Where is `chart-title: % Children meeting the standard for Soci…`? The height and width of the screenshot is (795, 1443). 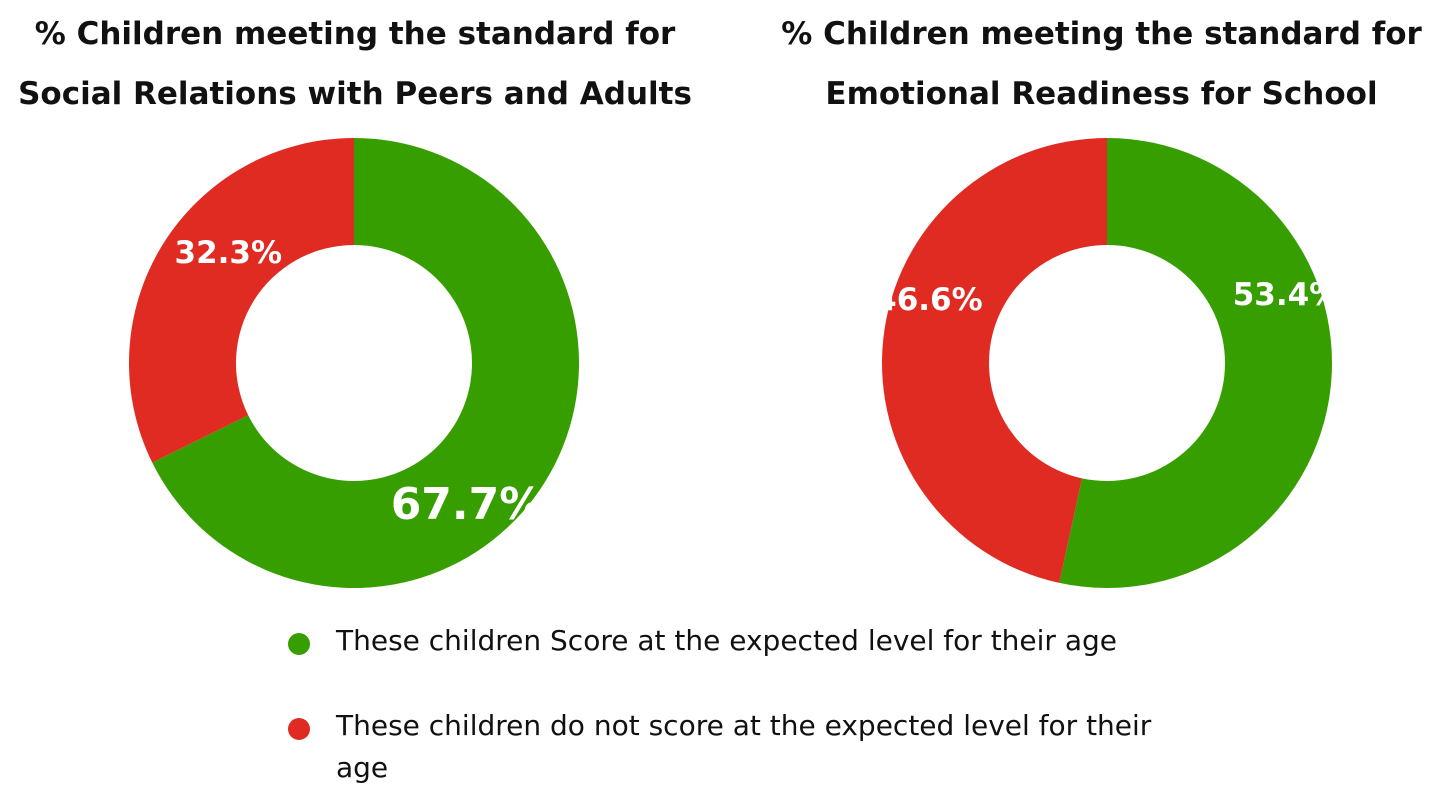
chart-title: % Children meeting the standard for Soci… is located at coordinates (355, 64).